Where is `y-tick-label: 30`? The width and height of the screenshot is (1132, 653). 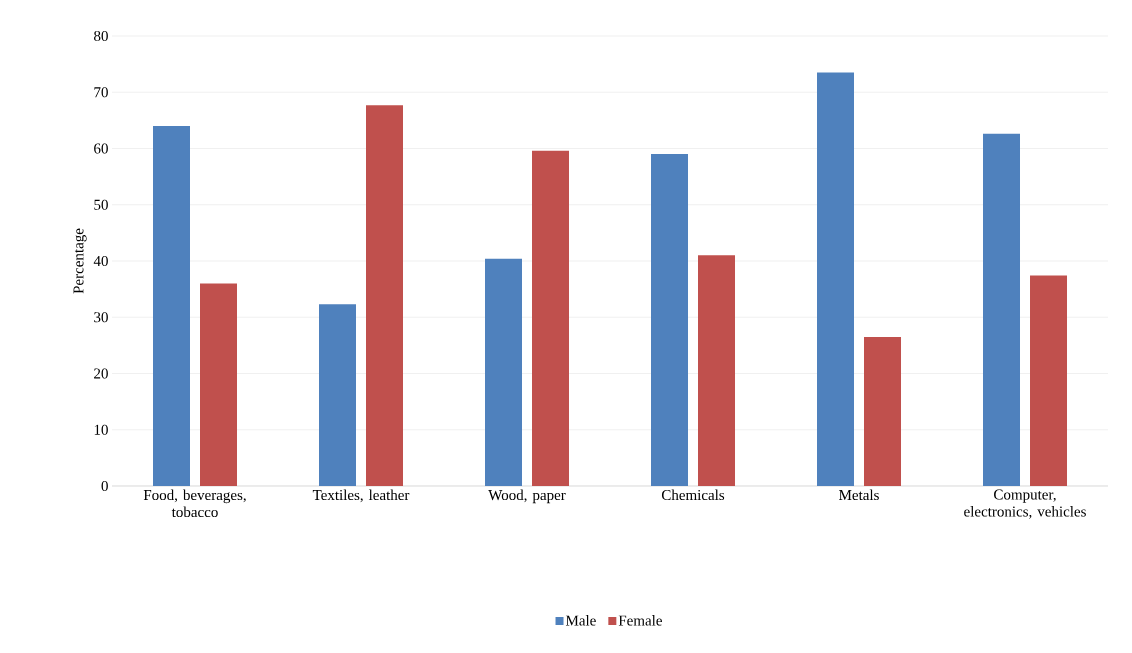 y-tick-label: 30 is located at coordinates (101, 317).